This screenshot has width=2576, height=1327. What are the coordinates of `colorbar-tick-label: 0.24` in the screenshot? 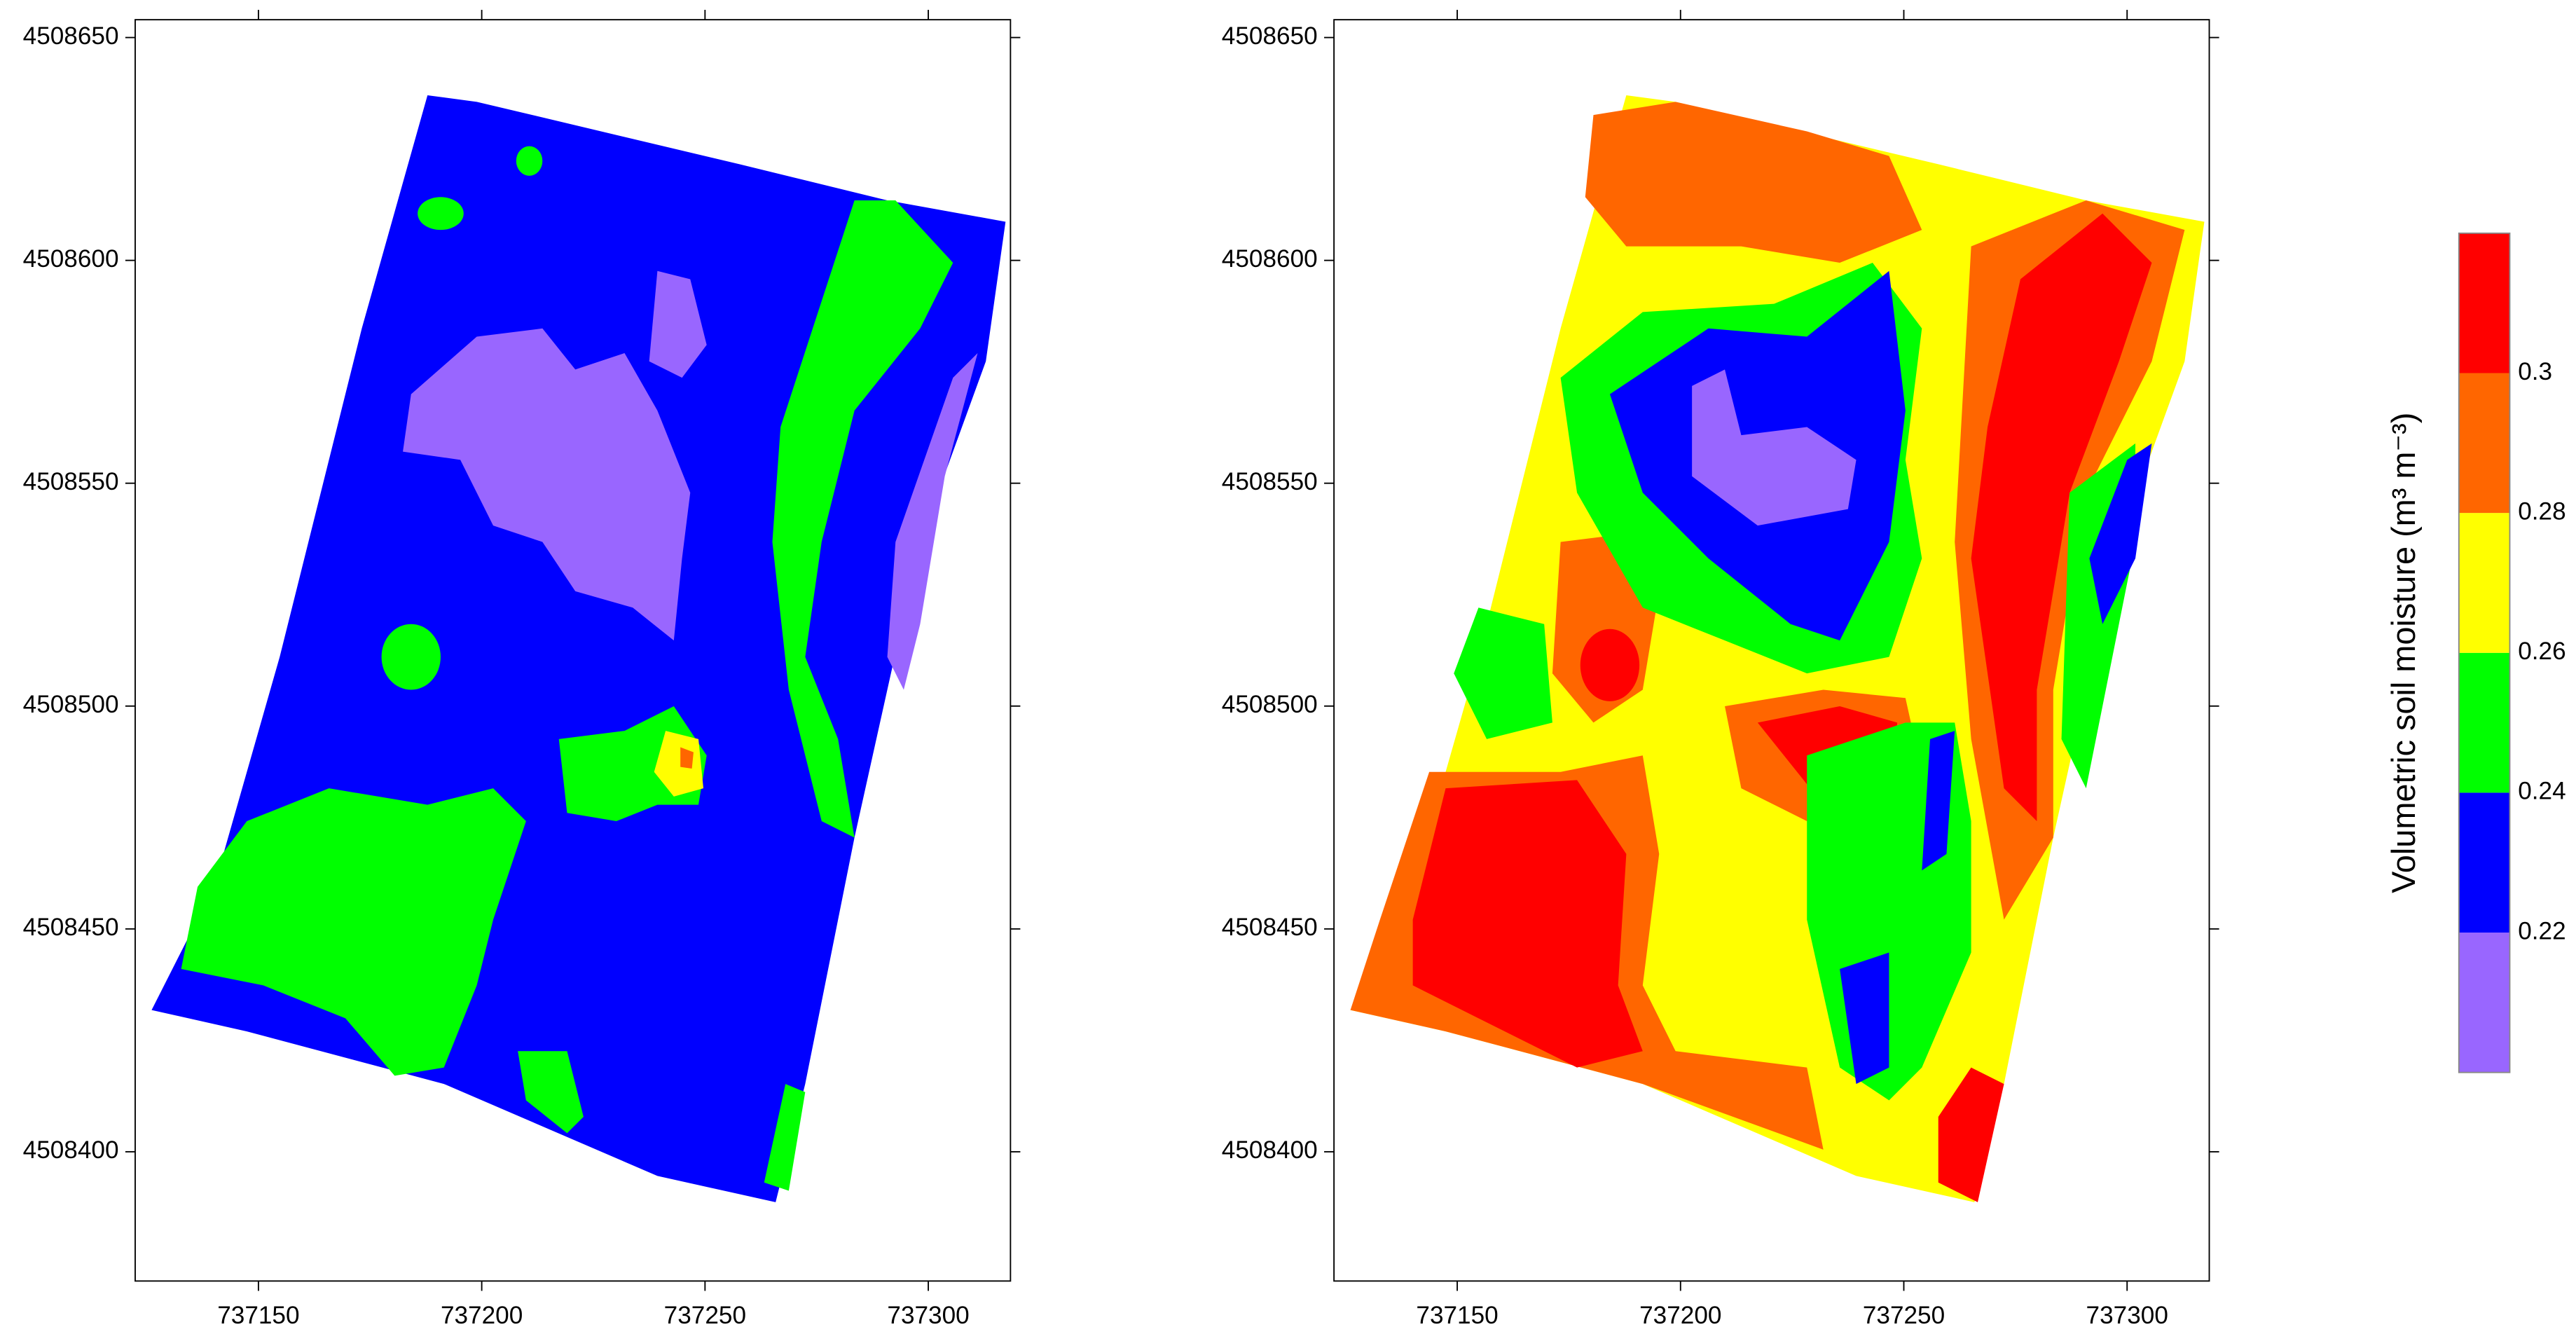 It's located at (2541, 792).